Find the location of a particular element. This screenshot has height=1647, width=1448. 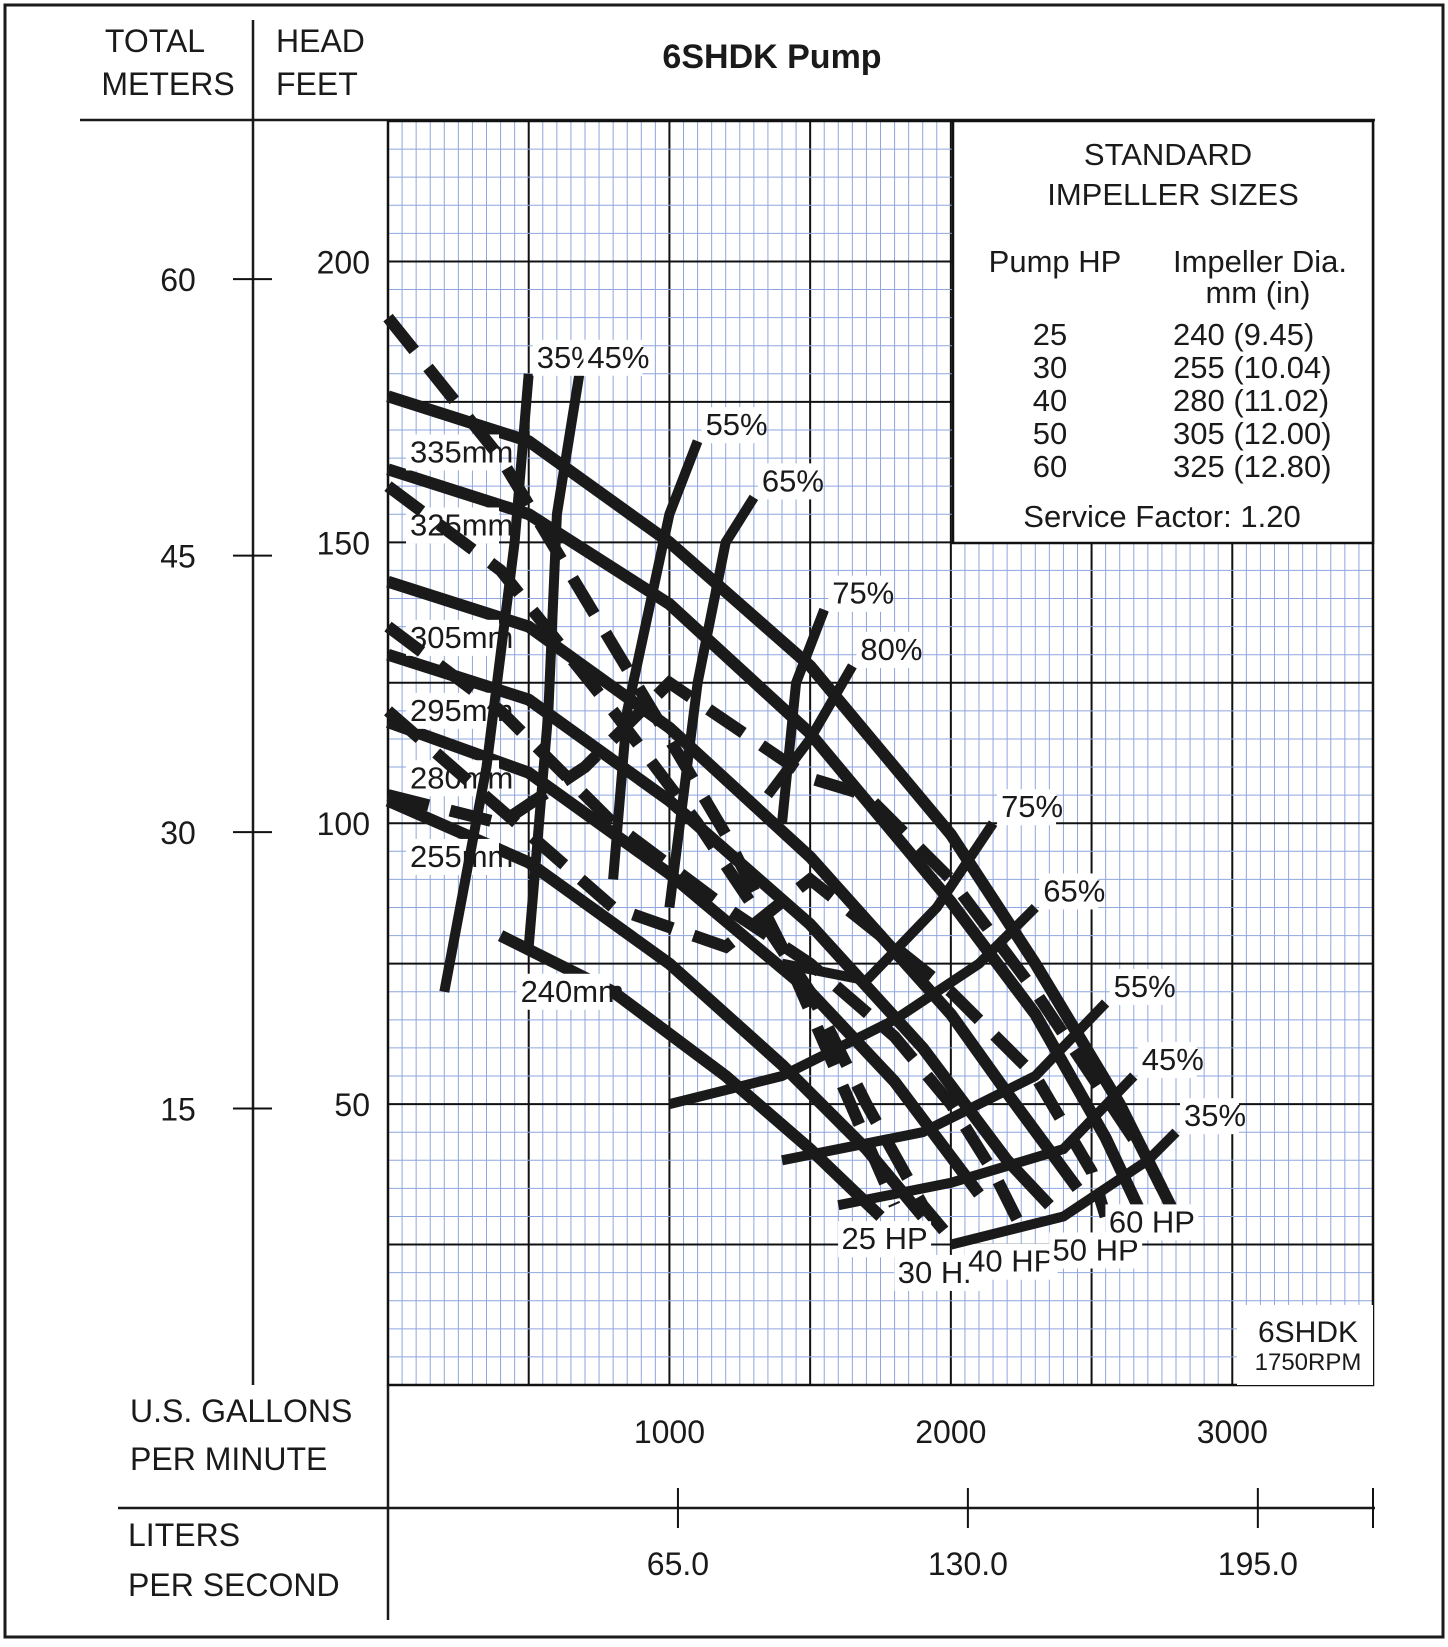

service-factor: Service Factor: 1.20 is located at coordinates (1161, 516).